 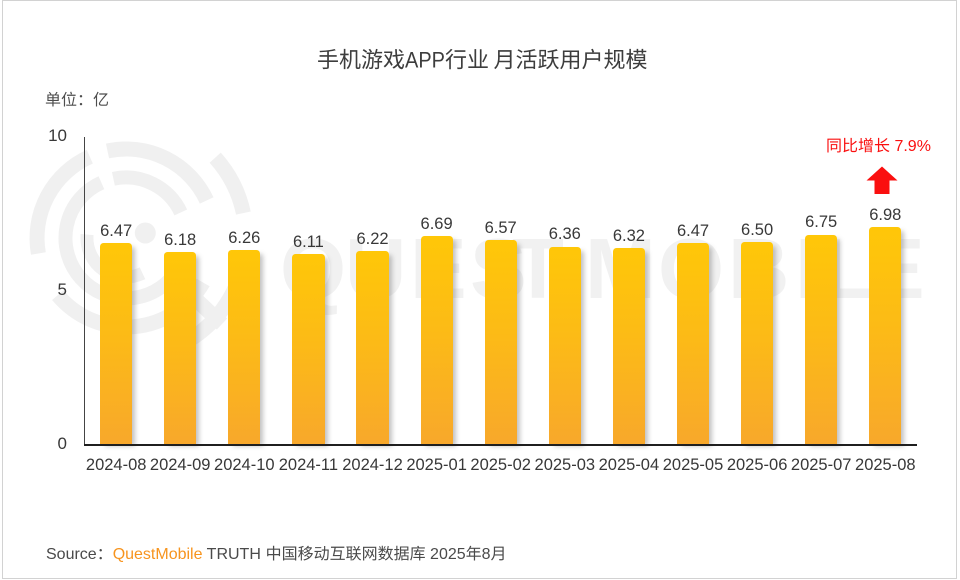 I want to click on svg-text: 7.9%, so click(x=910, y=146).